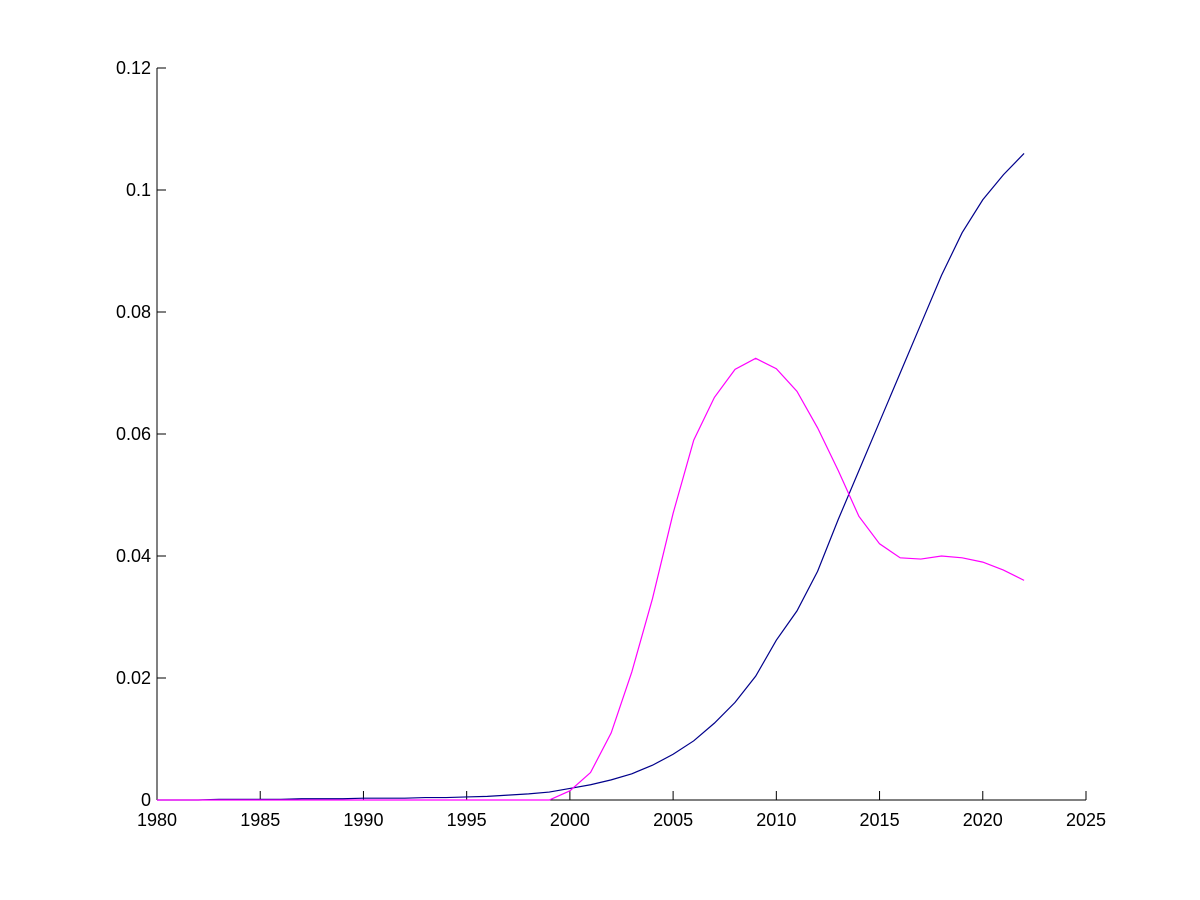  I want to click on x-tick-label: 2005, so click(673, 820).